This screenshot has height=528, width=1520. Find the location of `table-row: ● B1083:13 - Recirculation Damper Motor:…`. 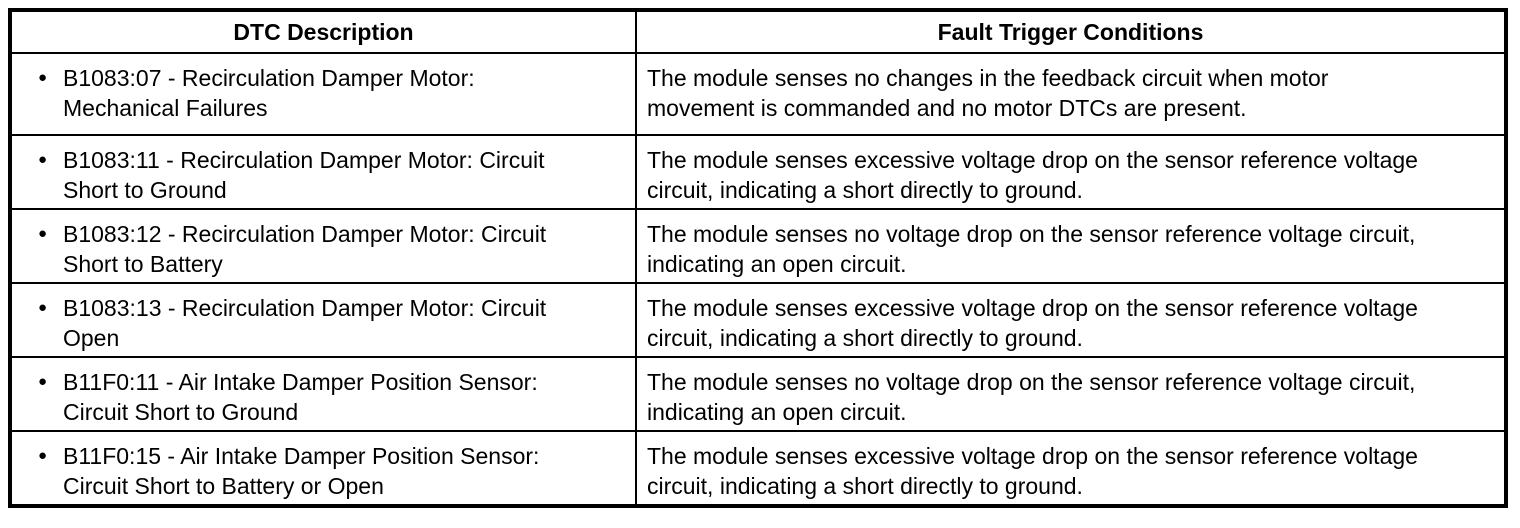

table-row: ● B1083:13 - Recirculation Damper Motor:… is located at coordinates (758, 319).